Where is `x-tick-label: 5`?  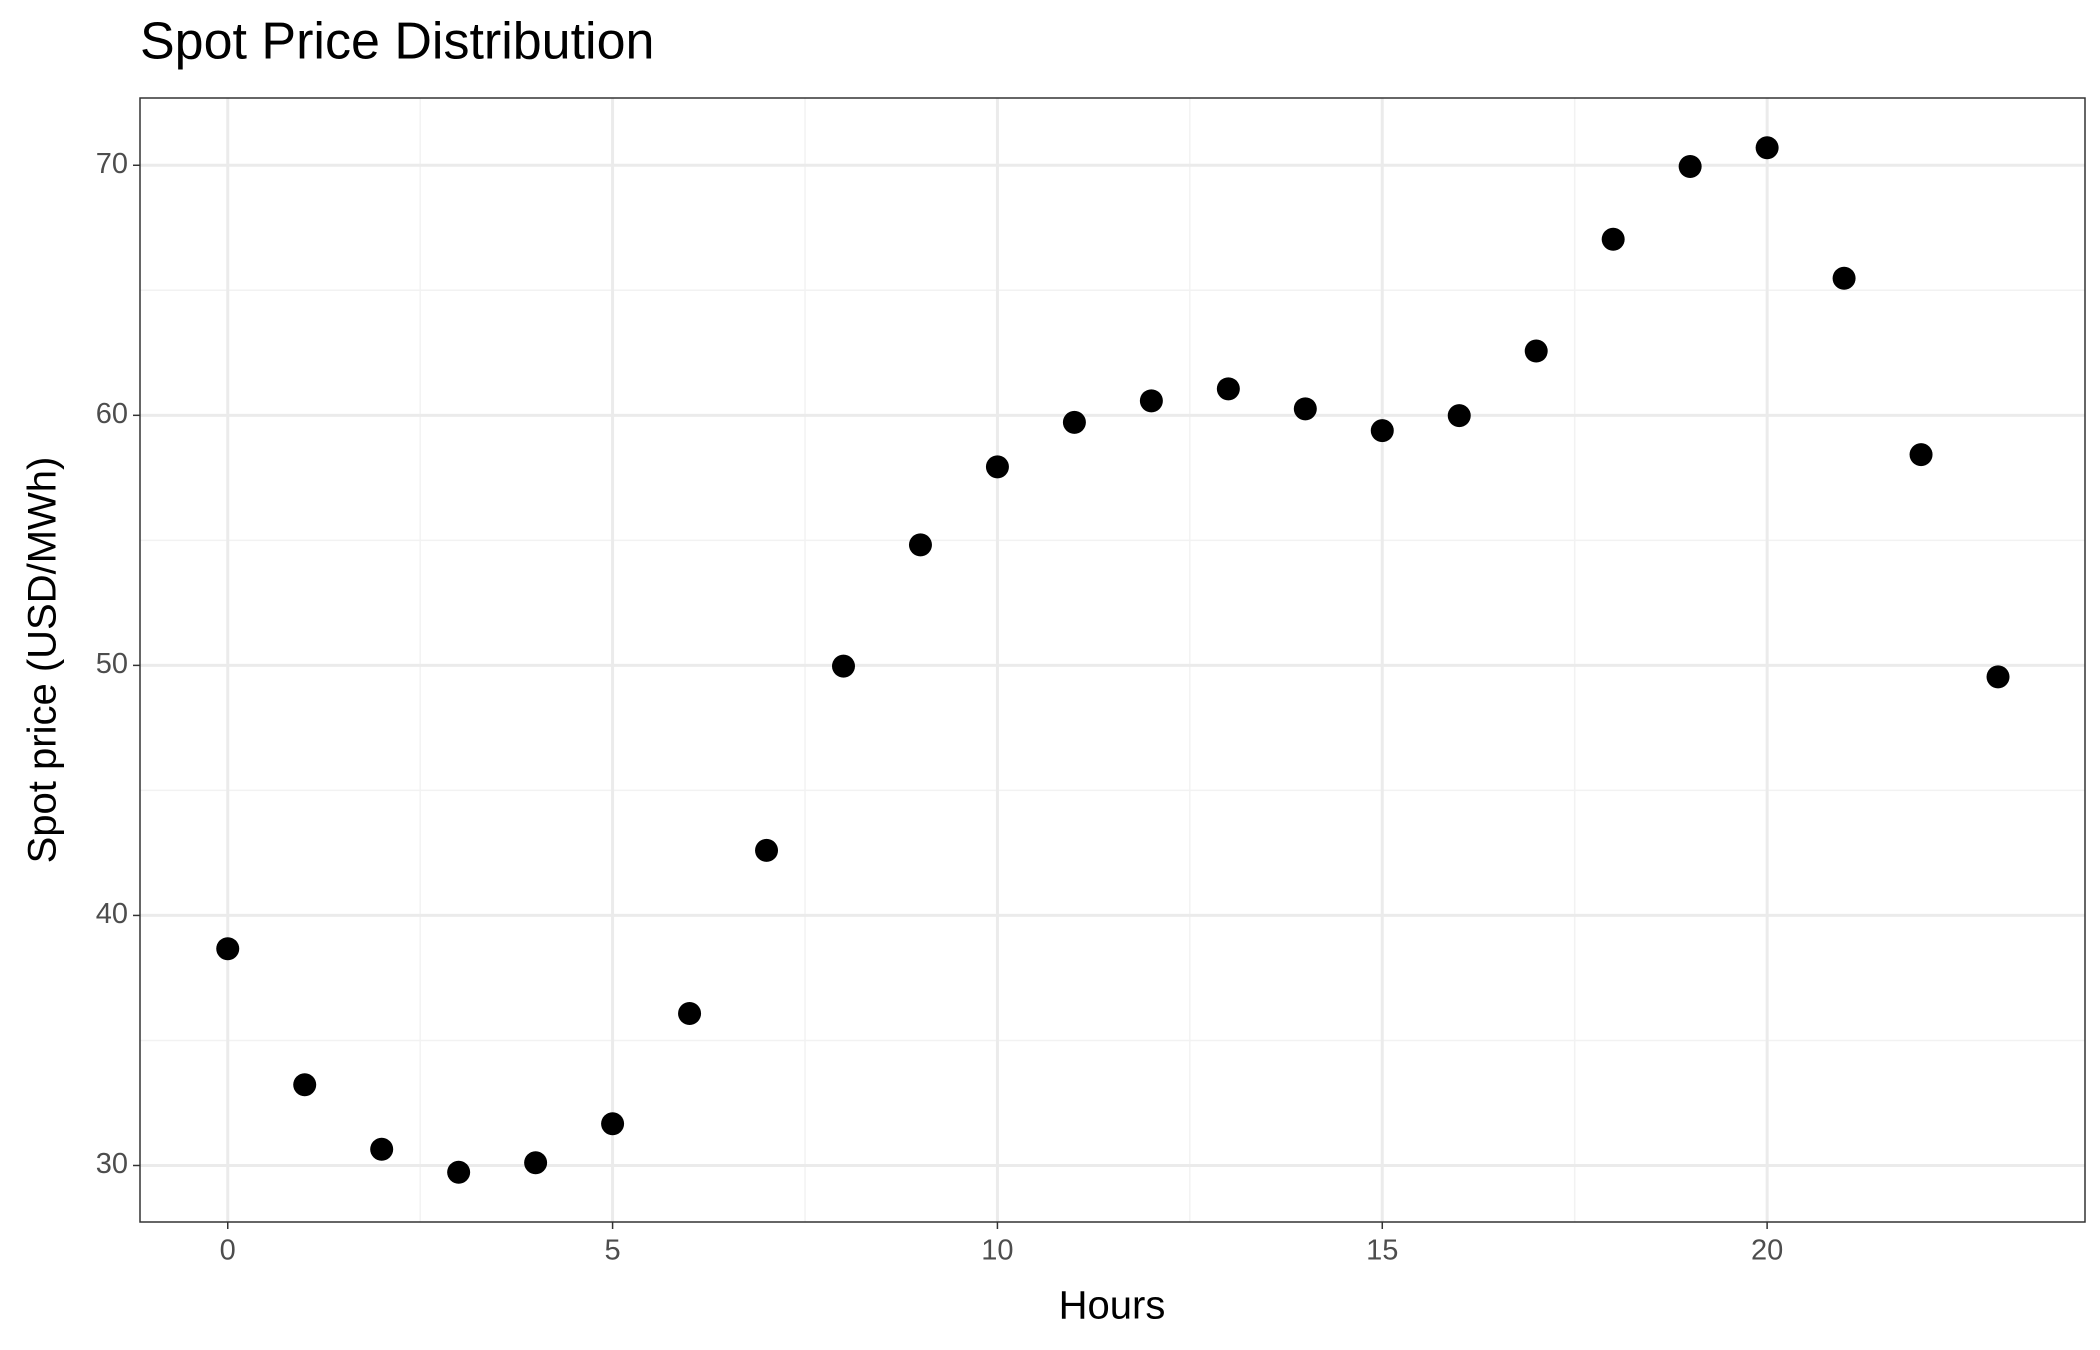 x-tick-label: 5 is located at coordinates (613, 1251).